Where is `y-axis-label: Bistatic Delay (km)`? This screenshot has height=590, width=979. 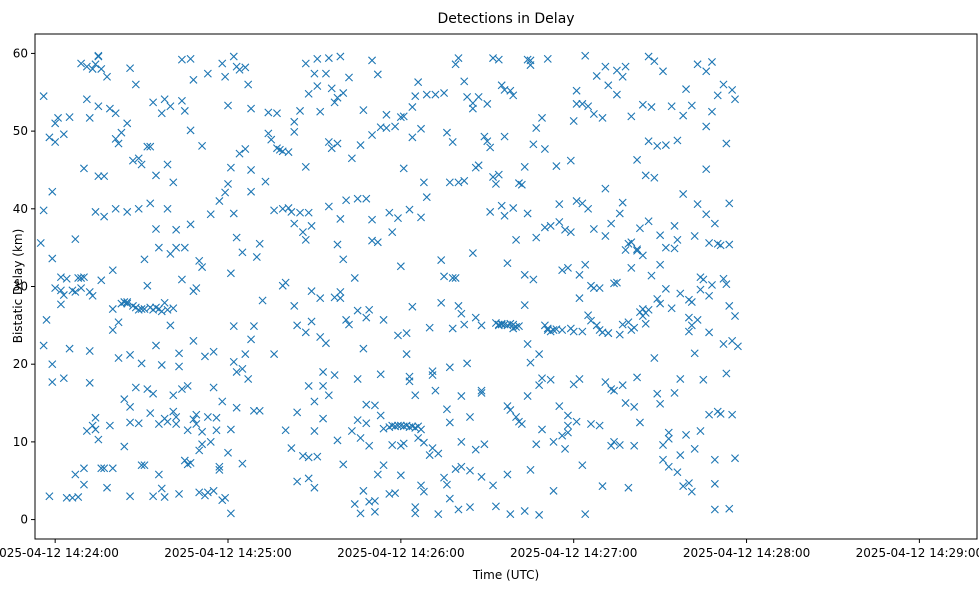
y-axis-label: Bistatic Delay (km) is located at coordinates (18, 286).